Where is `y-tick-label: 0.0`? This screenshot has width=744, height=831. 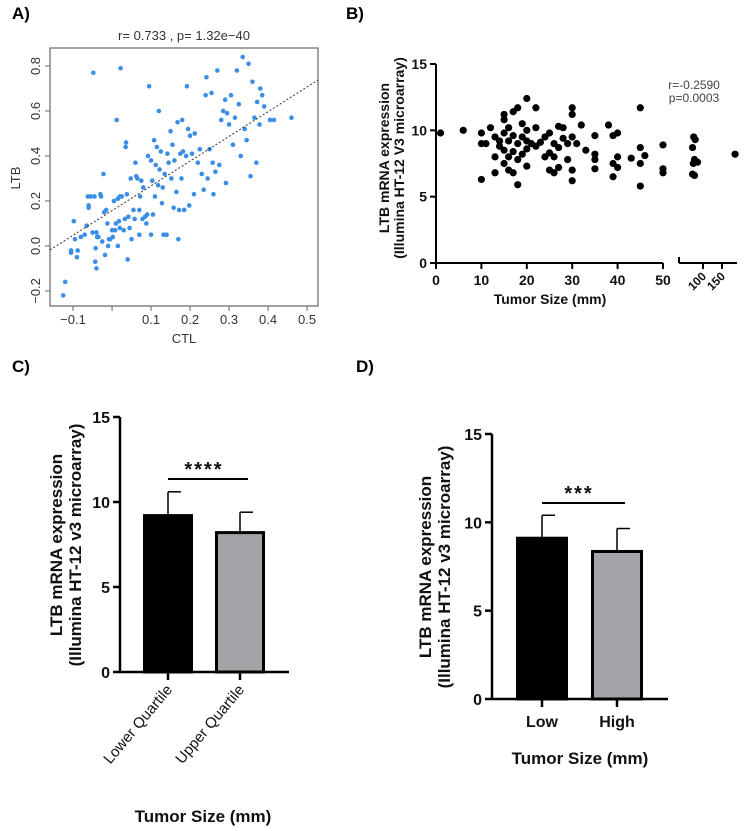 y-tick-label: 0.0 is located at coordinates (35, 246).